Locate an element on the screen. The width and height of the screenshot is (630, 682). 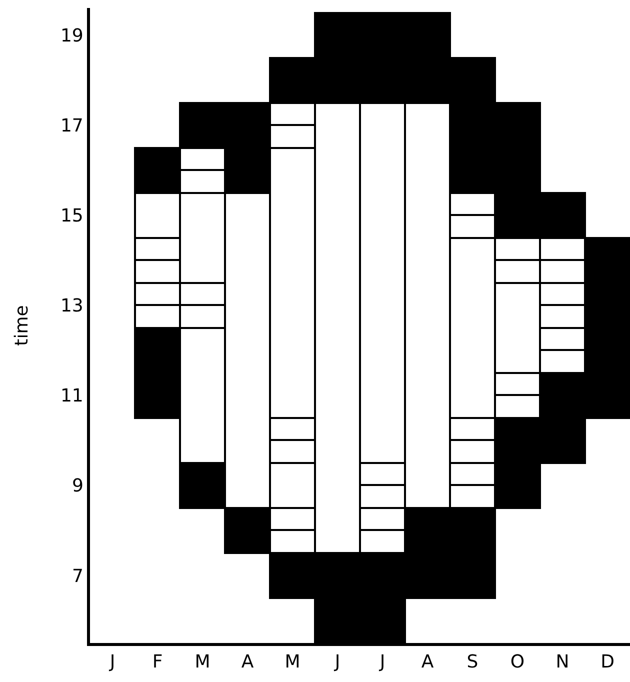
x-tick-label: N is located at coordinates (563, 662).